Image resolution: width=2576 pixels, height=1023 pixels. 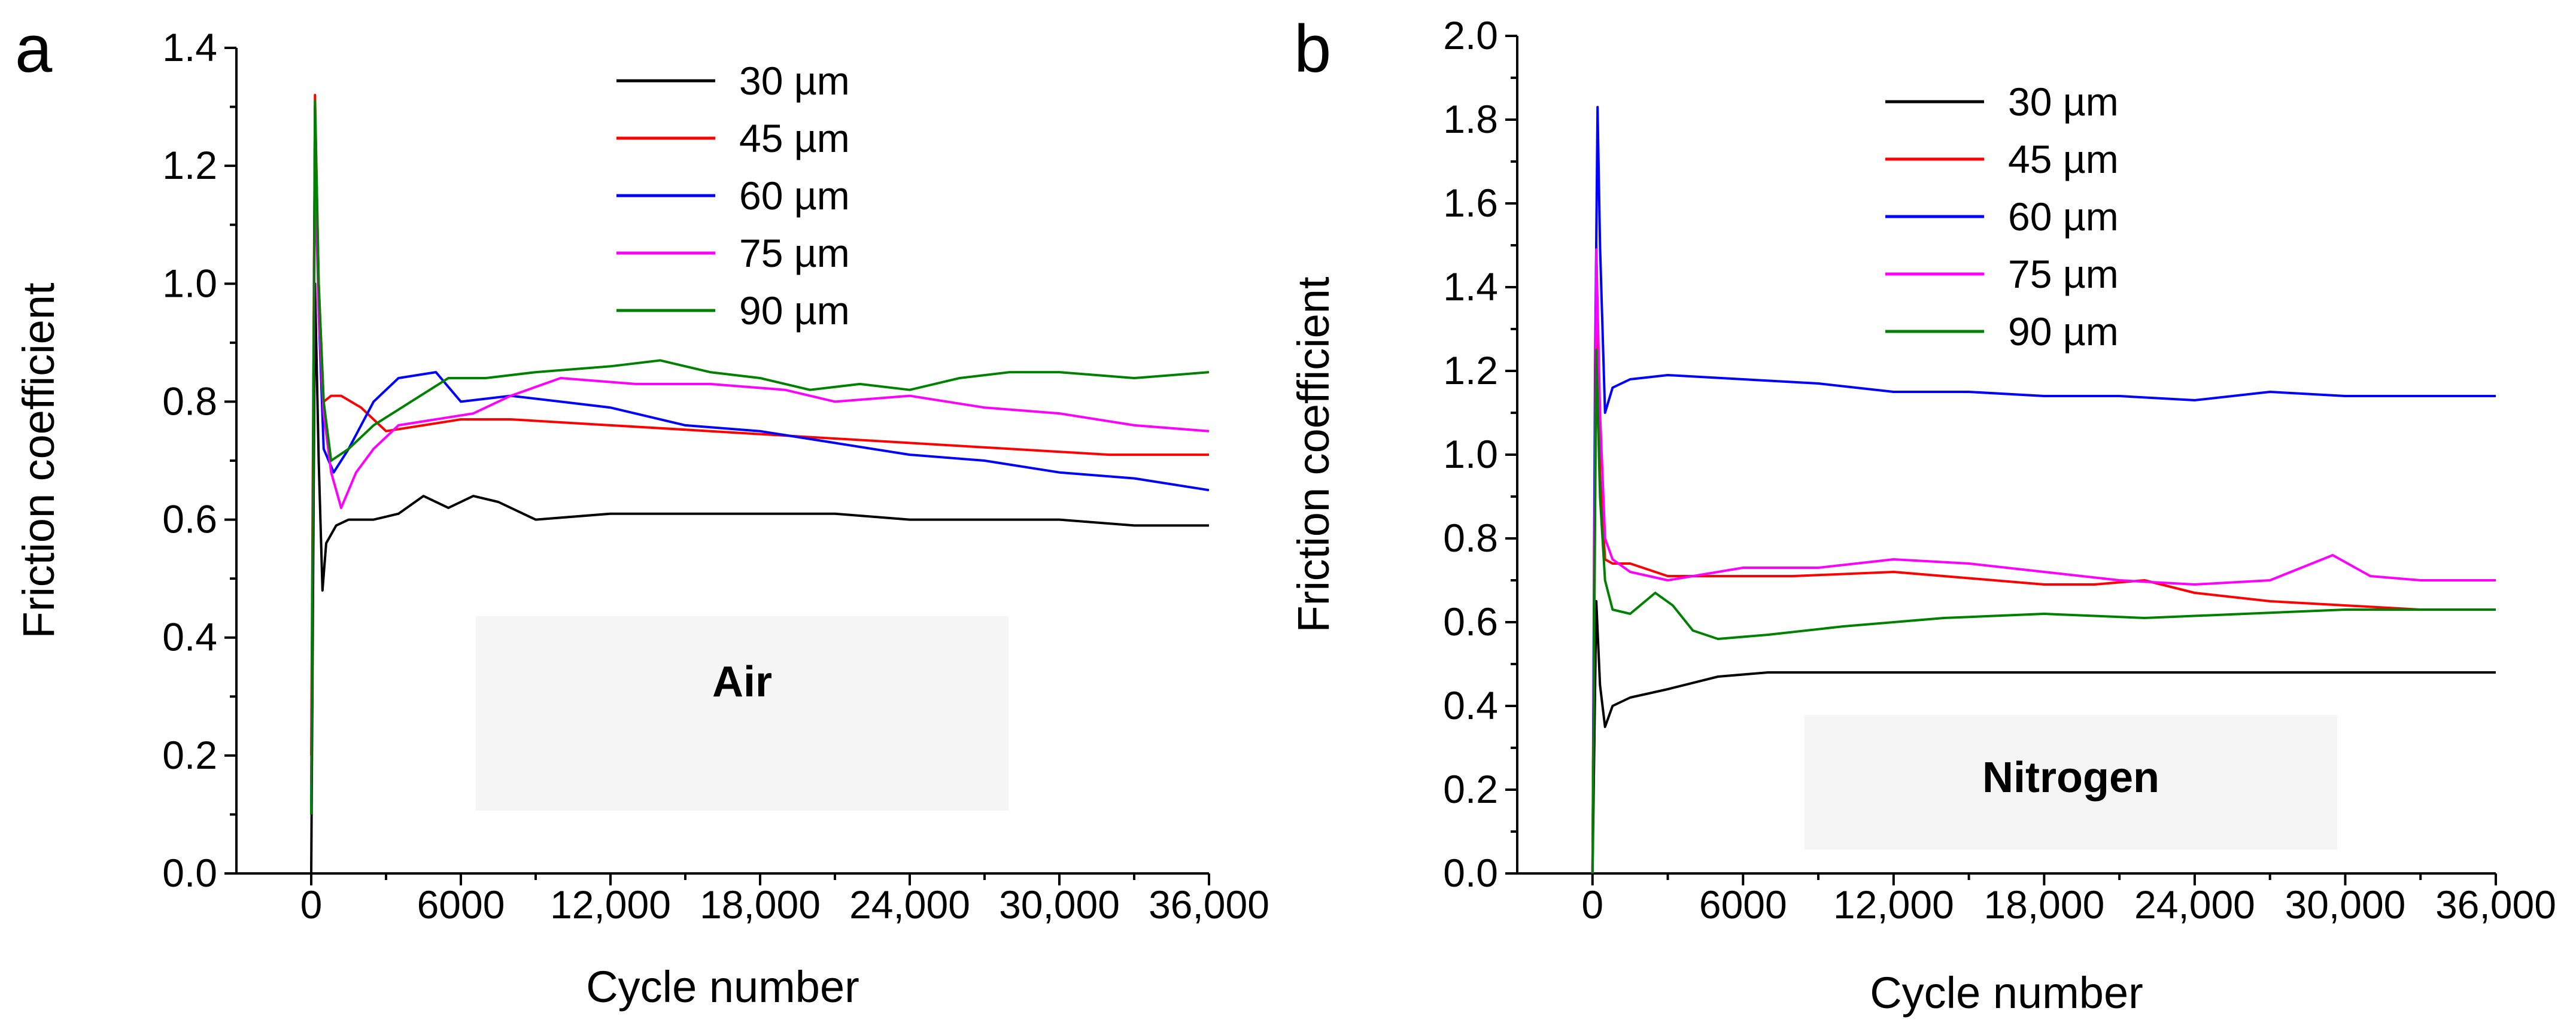 I want to click on panel-letter: a, so click(x=34, y=48).